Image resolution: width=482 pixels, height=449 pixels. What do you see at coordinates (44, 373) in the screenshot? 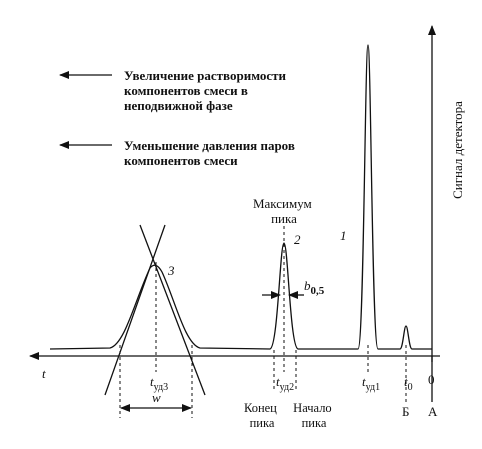
I see `x-axis-label: t` at bounding box center [44, 373].